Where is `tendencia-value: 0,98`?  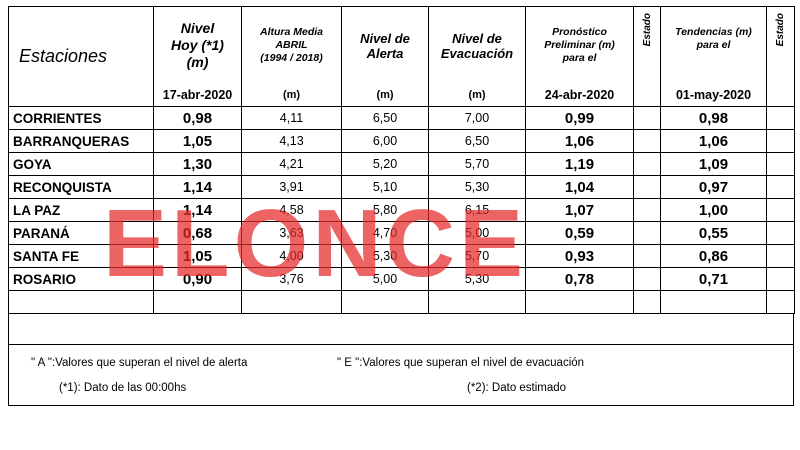 tendencia-value: 0,98 is located at coordinates (713, 118).